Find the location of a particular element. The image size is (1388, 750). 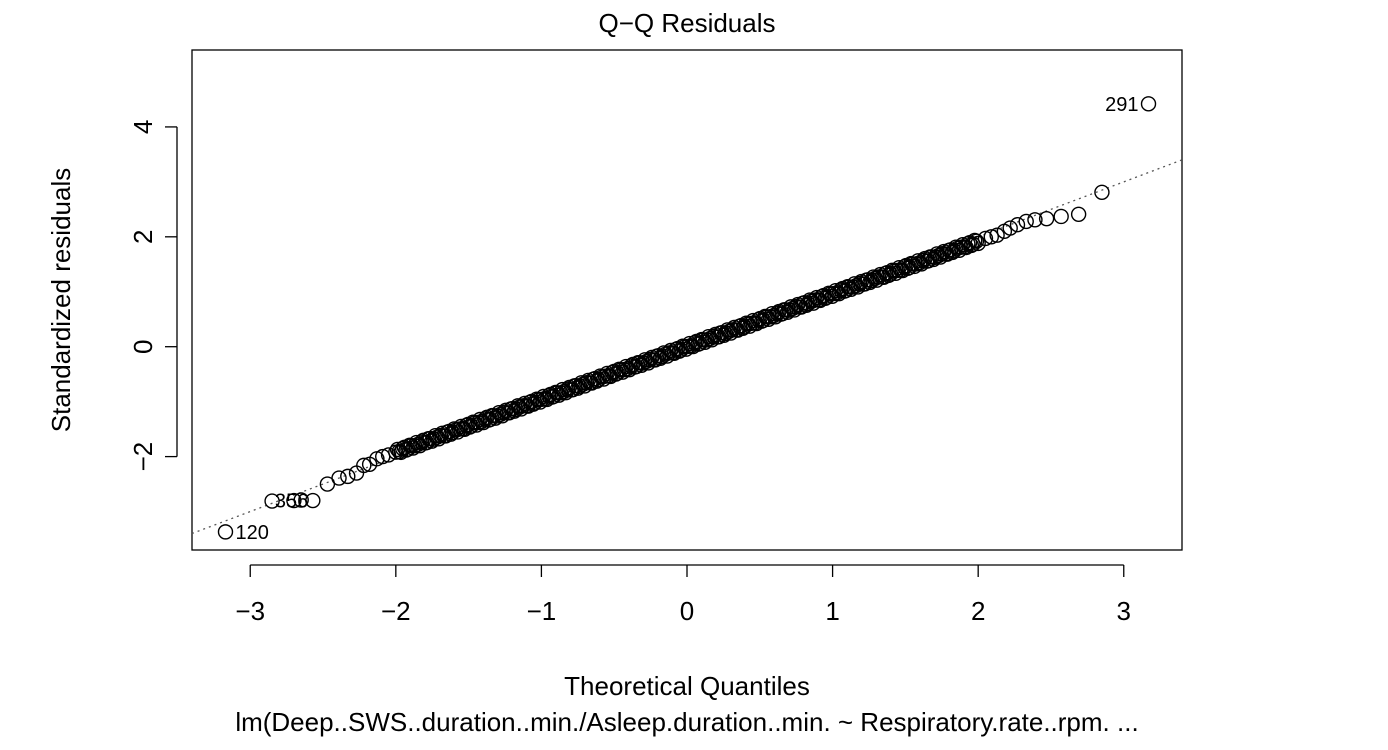

point-label: 356 is located at coordinates (291, 502).